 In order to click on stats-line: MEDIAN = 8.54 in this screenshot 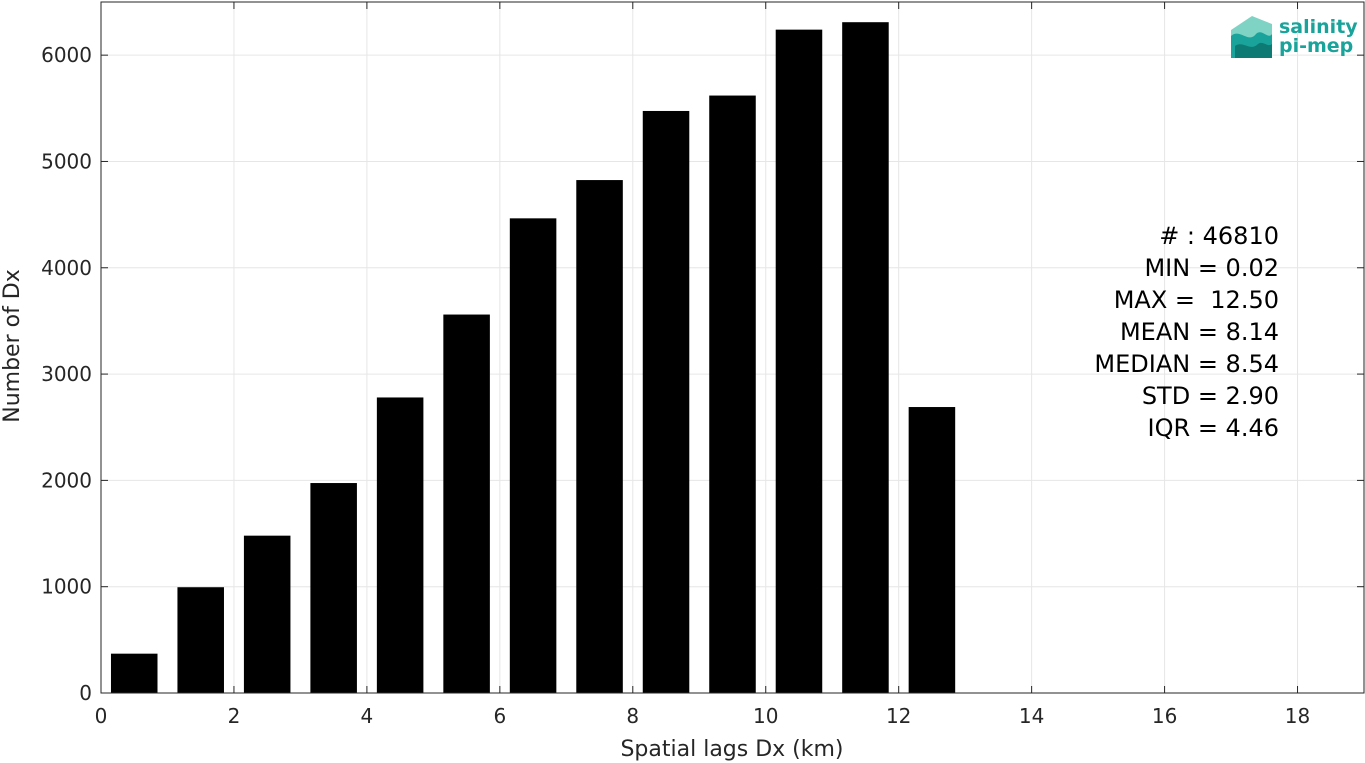, I will do `click(1186, 364)`.